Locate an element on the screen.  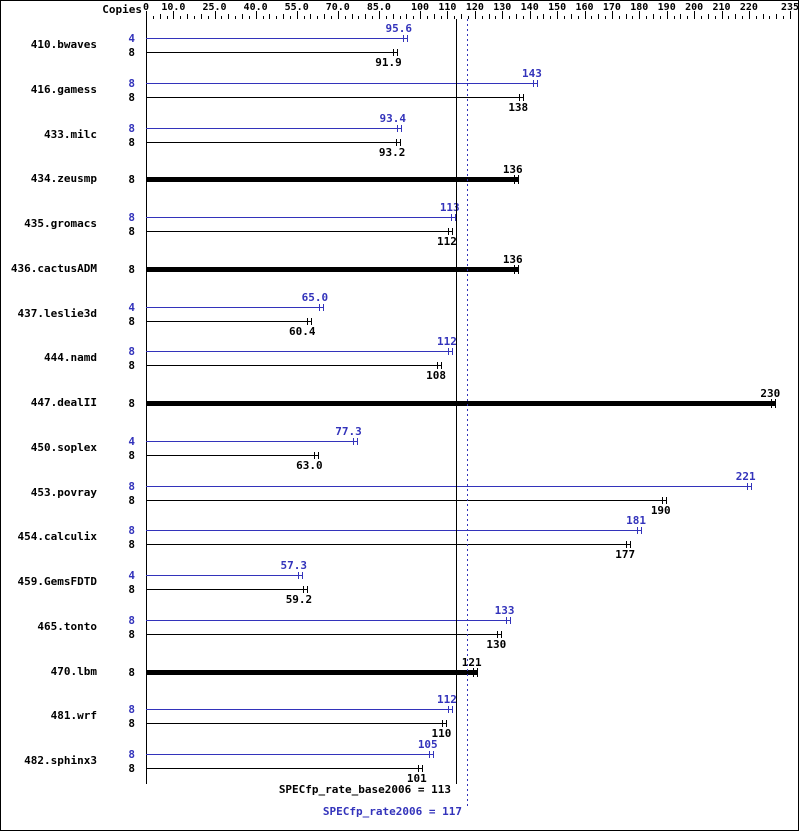
bar-value-label: 101 is located at coordinates (416, 778).